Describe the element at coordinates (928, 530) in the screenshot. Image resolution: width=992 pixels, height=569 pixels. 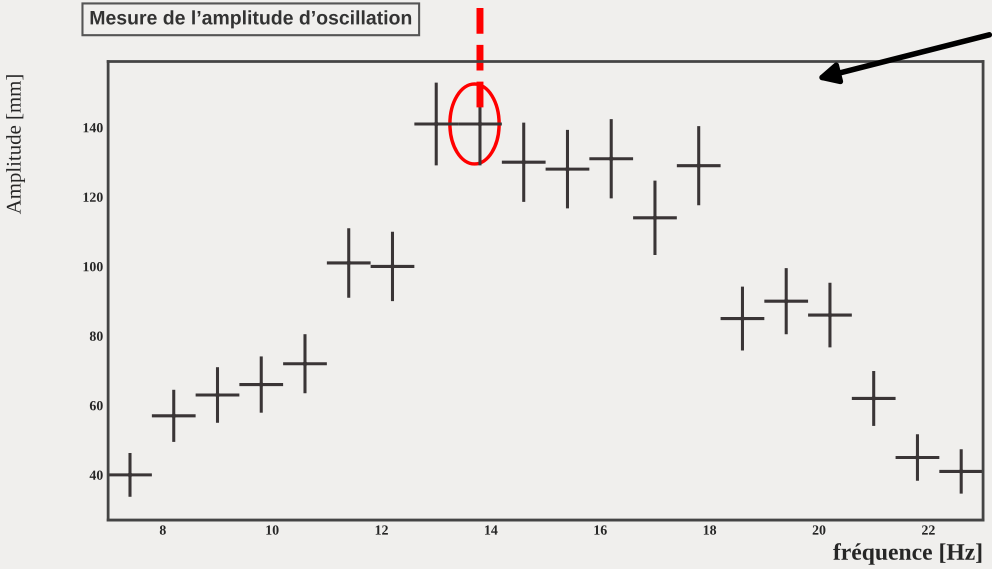
I see `x-tick-label: 22` at that location.